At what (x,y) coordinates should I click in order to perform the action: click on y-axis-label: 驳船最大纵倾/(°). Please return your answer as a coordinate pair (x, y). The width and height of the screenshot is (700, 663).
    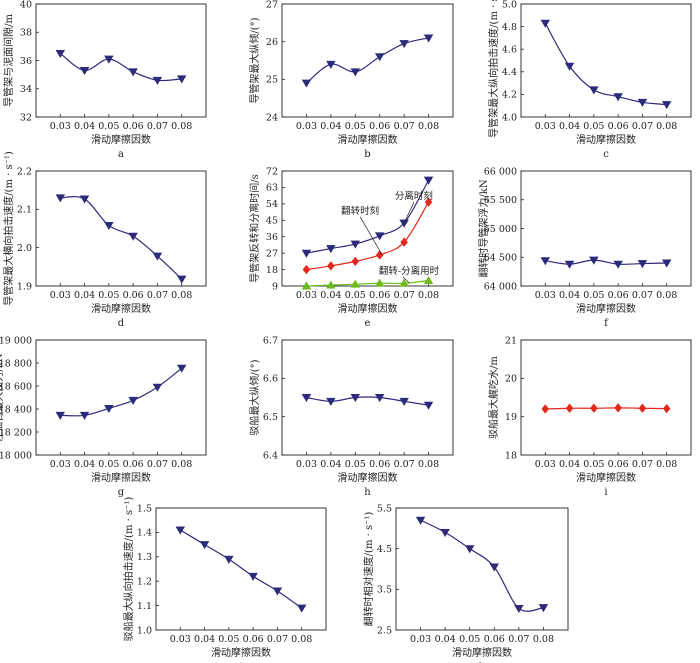
    Looking at the image, I should click on (254, 397).